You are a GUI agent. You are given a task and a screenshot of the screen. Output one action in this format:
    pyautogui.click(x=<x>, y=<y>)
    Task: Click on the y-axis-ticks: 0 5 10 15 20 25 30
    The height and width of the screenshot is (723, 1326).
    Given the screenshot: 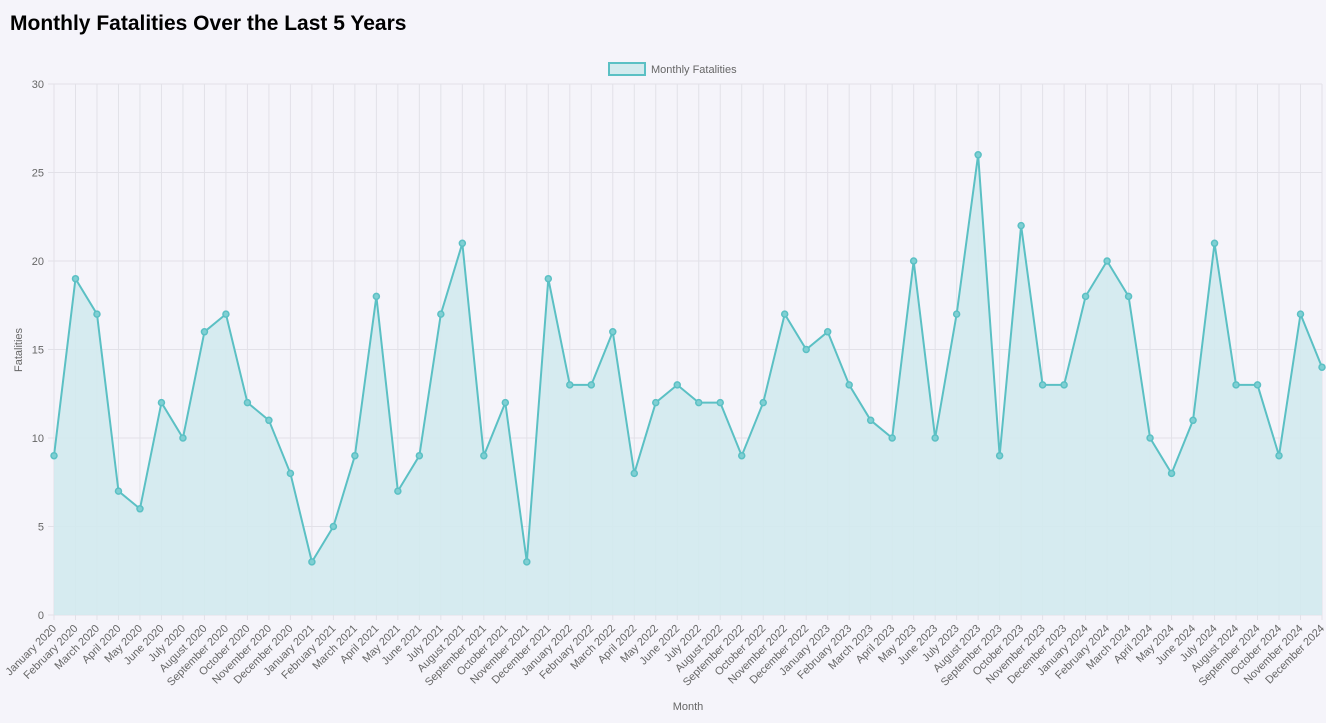 What is the action you would take?
    pyautogui.click(x=38, y=350)
    